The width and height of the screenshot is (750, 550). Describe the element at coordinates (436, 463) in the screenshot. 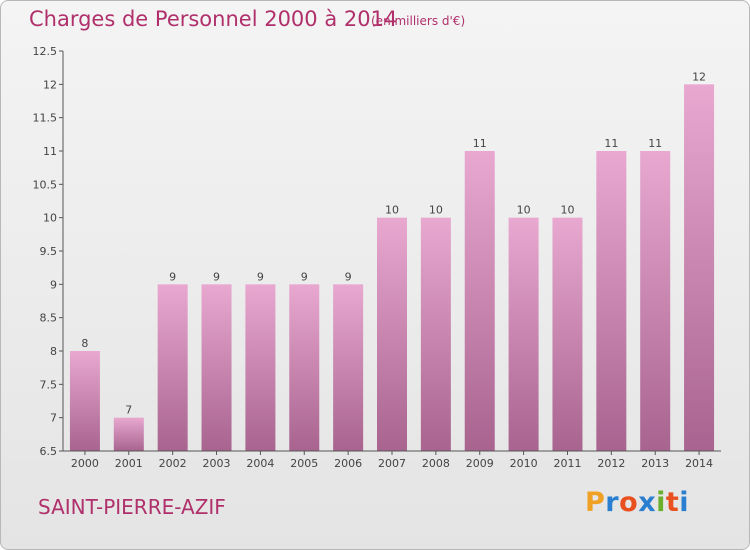

I see `x-tick-label: 2008` at that location.